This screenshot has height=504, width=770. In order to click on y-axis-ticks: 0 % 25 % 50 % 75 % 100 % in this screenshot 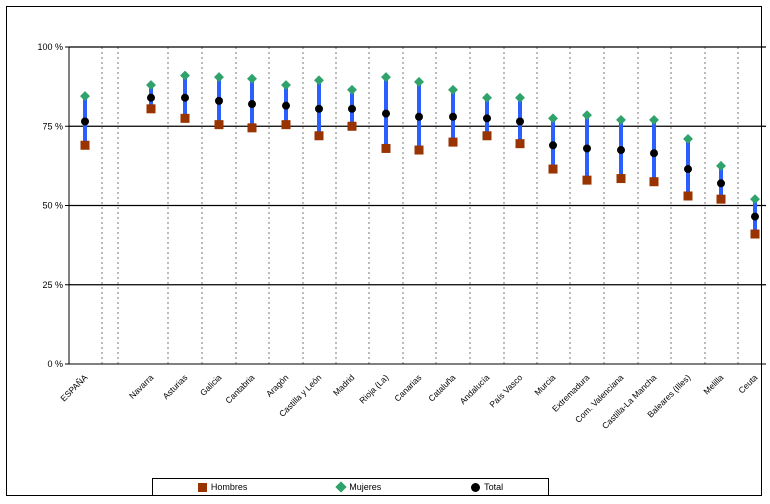, I will do `click(50, 205)`.